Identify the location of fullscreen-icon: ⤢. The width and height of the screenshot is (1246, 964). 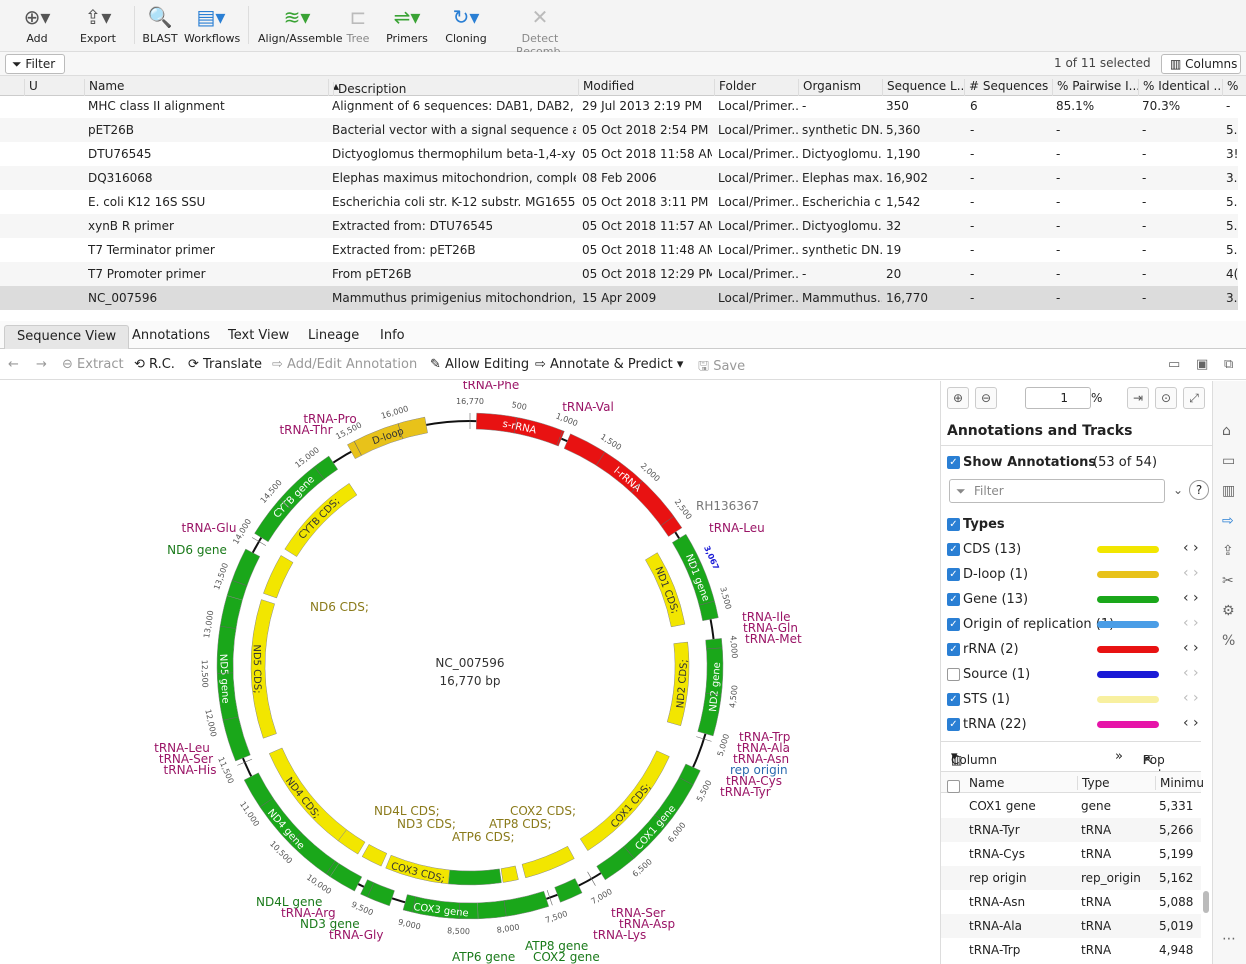
(1194, 398).